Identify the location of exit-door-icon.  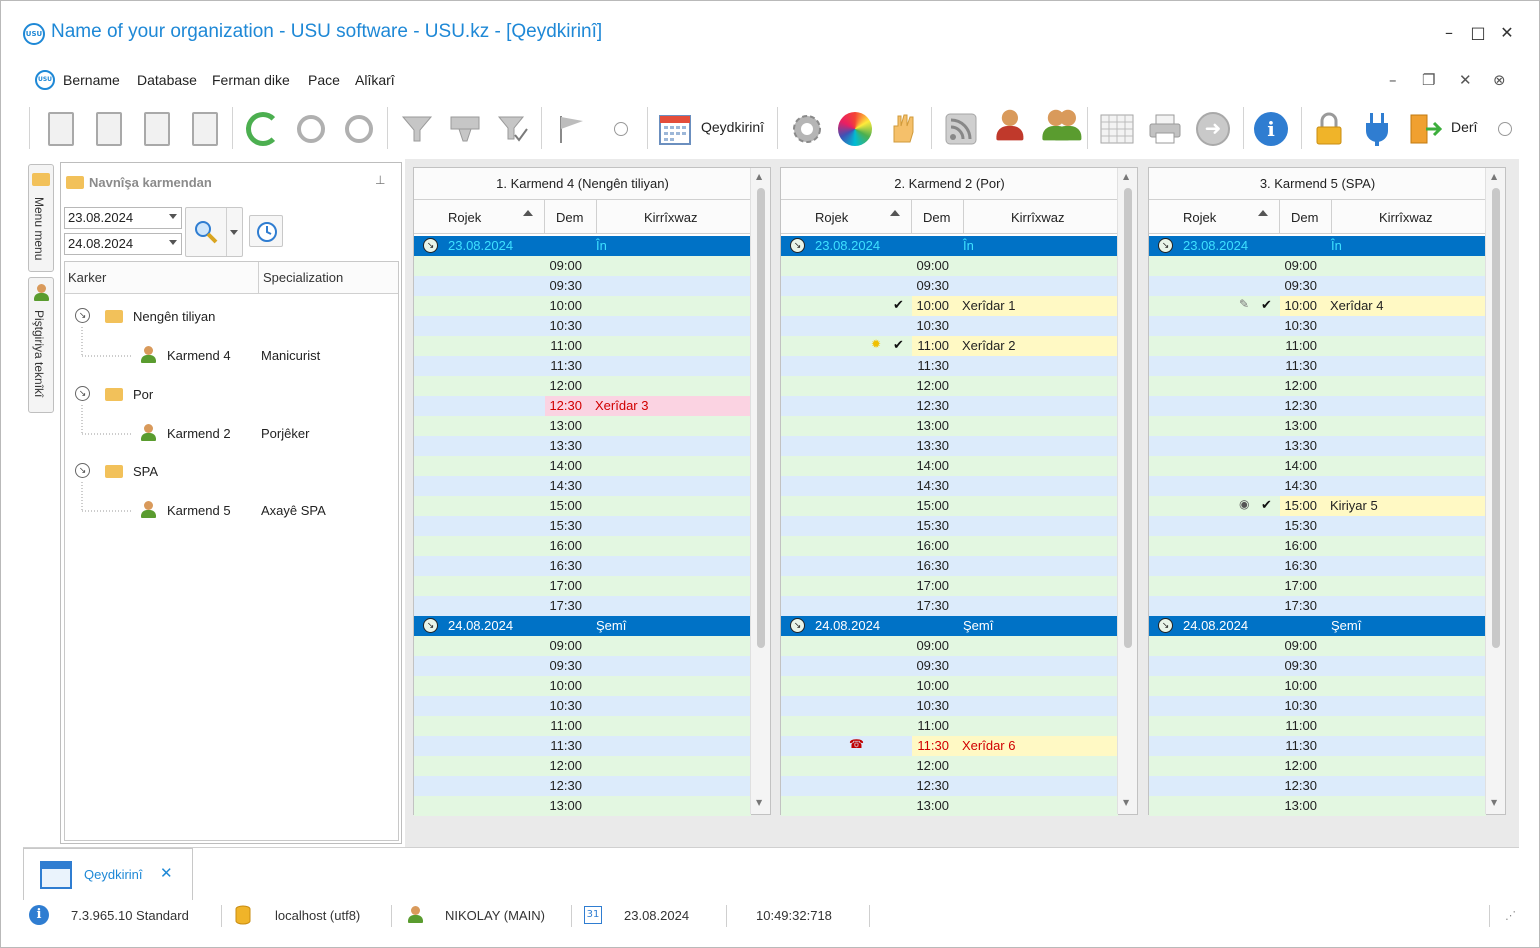
(1425, 129).